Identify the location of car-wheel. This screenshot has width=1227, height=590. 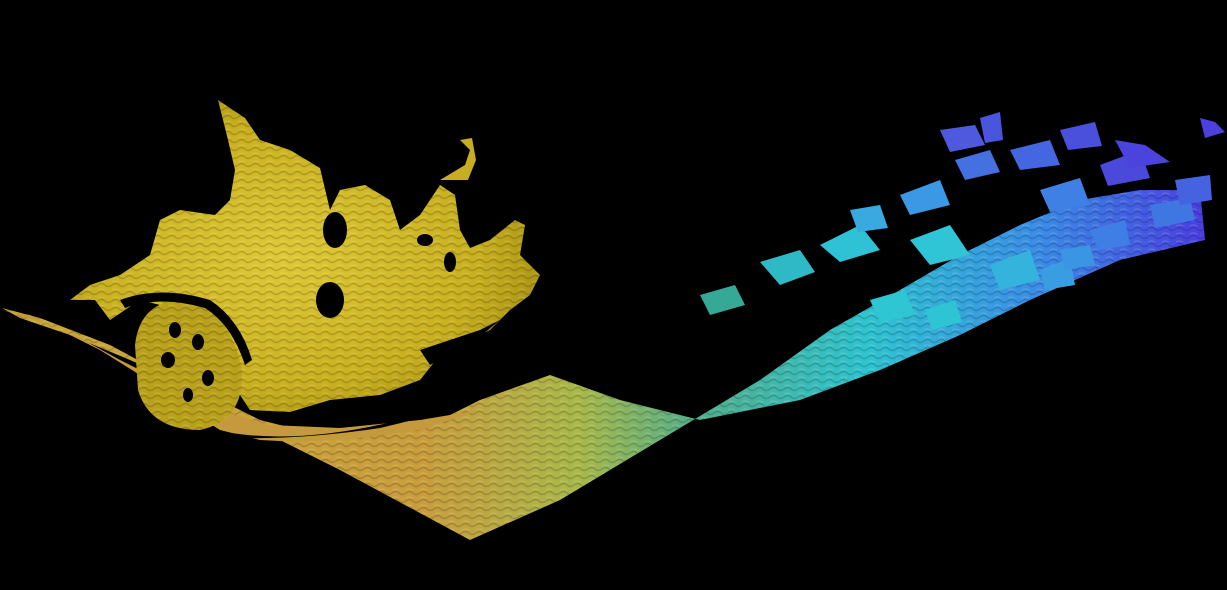
(186, 361).